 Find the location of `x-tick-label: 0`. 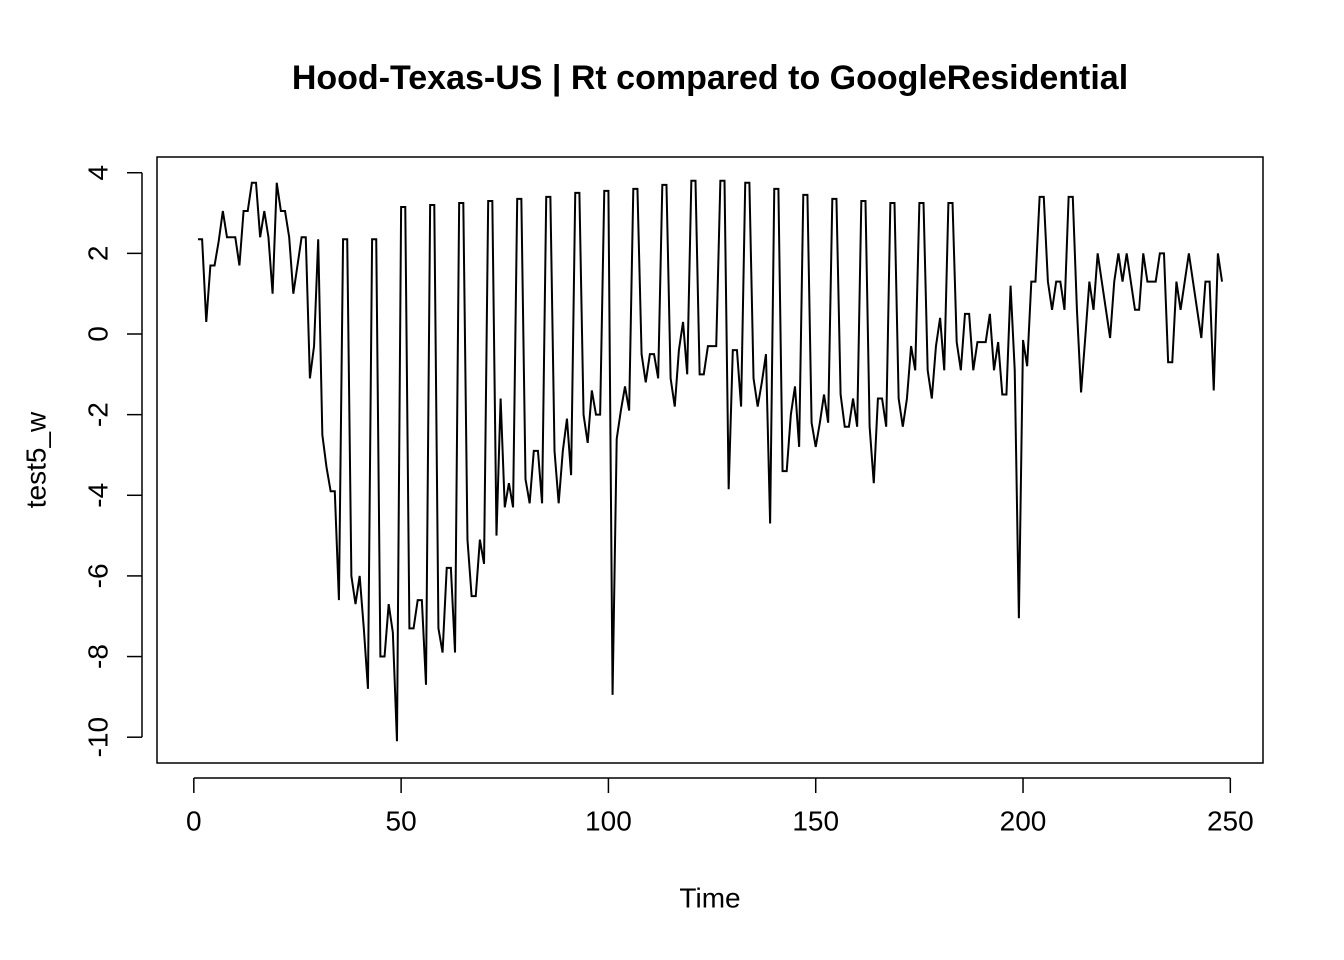

x-tick-label: 0 is located at coordinates (194, 820).